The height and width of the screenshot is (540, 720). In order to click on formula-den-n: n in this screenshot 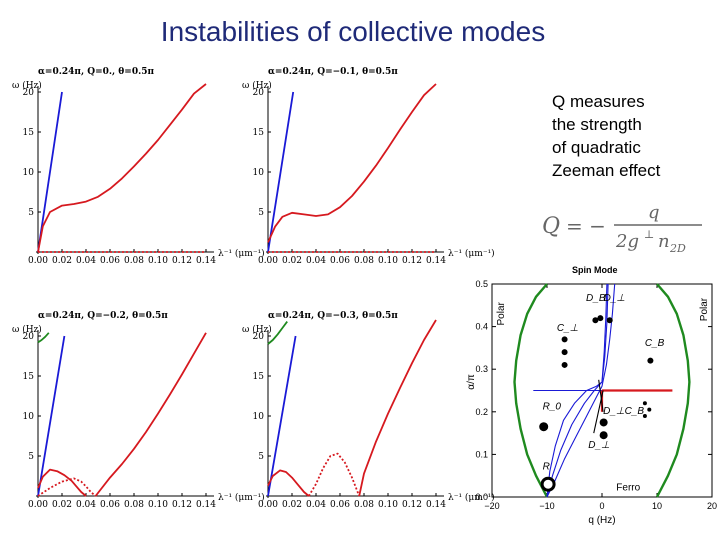, I will do `click(664, 241)`.